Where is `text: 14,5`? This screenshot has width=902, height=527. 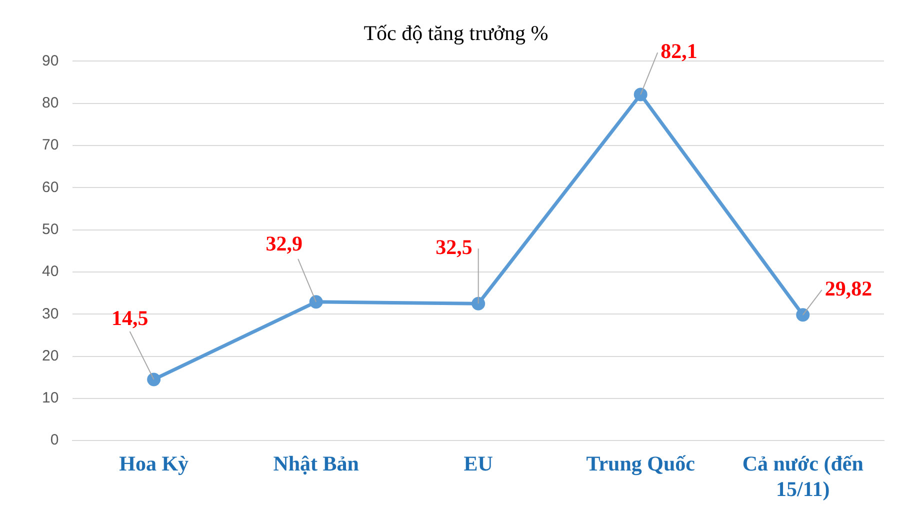
text: 14,5 is located at coordinates (129, 318).